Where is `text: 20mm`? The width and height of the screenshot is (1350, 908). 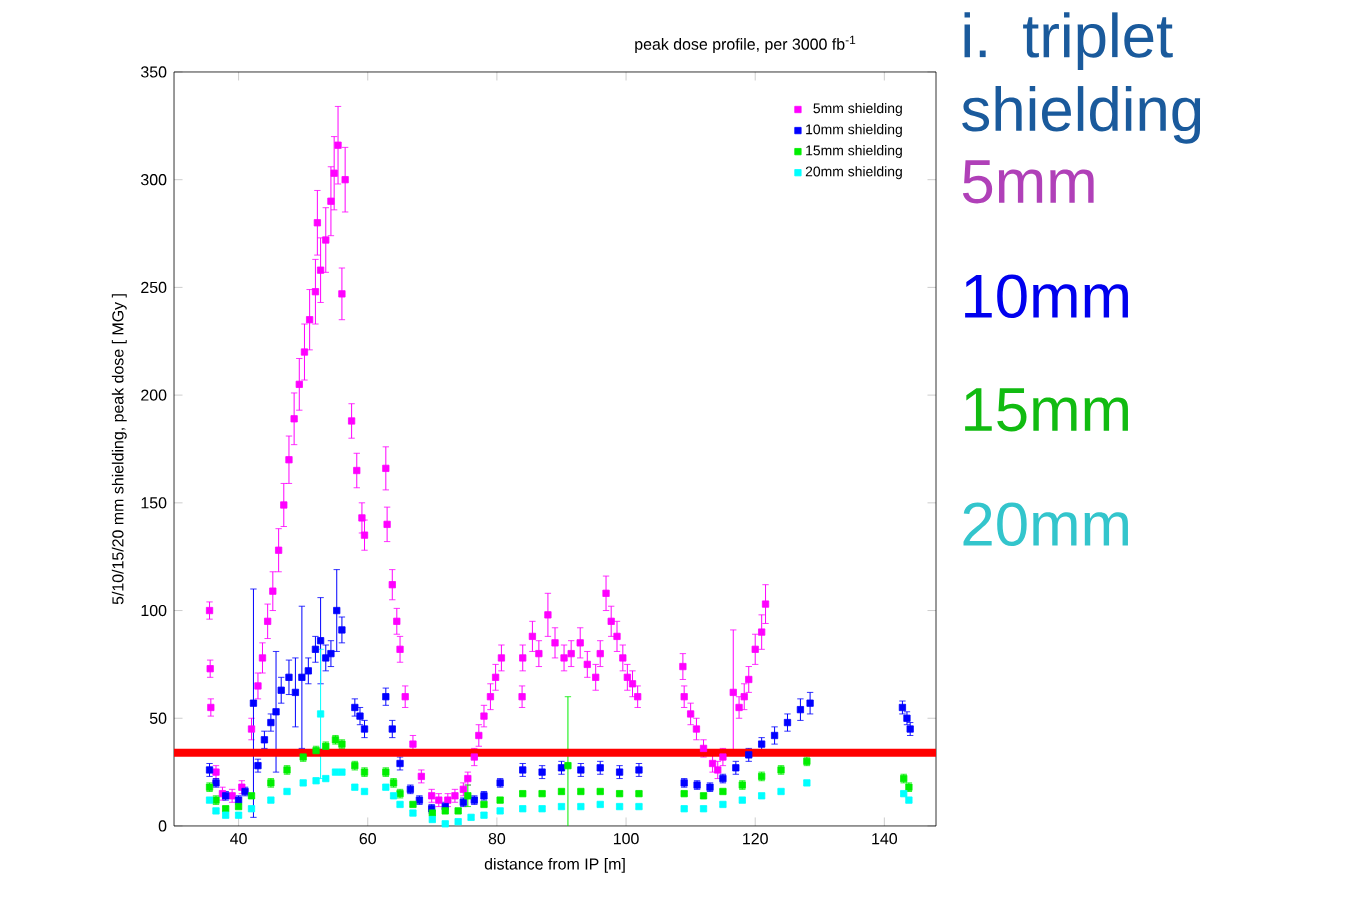 text: 20mm is located at coordinates (1045, 524).